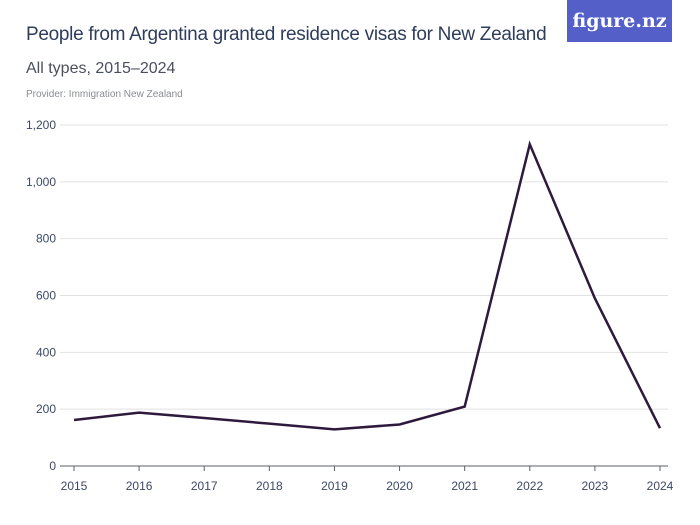 The width and height of the screenshot is (700, 525). Describe the element at coordinates (74, 486) in the screenshot. I see `x-tick-label: 2015` at that location.